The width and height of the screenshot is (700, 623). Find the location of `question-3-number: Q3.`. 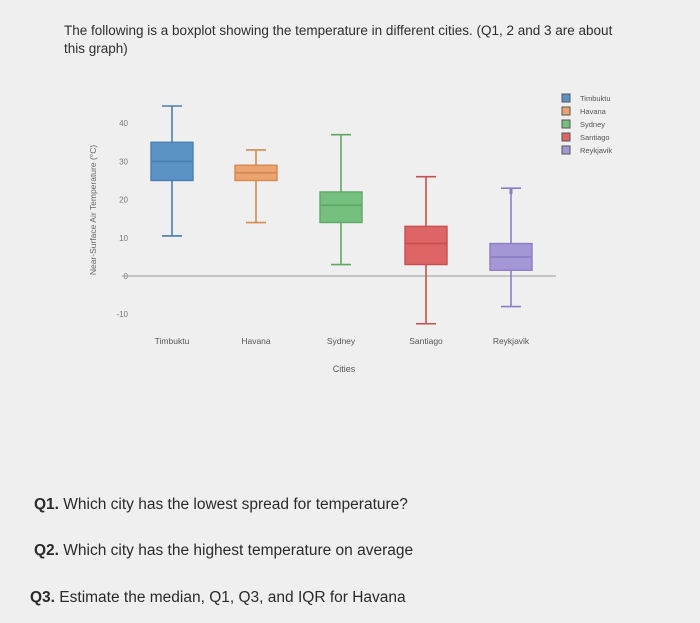

question-3-number: Q3. is located at coordinates (42, 597).